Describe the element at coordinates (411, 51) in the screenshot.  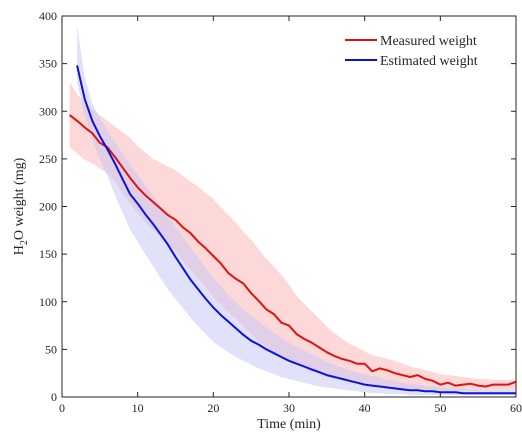
I see `legend: Measured weight Estimated weight` at that location.